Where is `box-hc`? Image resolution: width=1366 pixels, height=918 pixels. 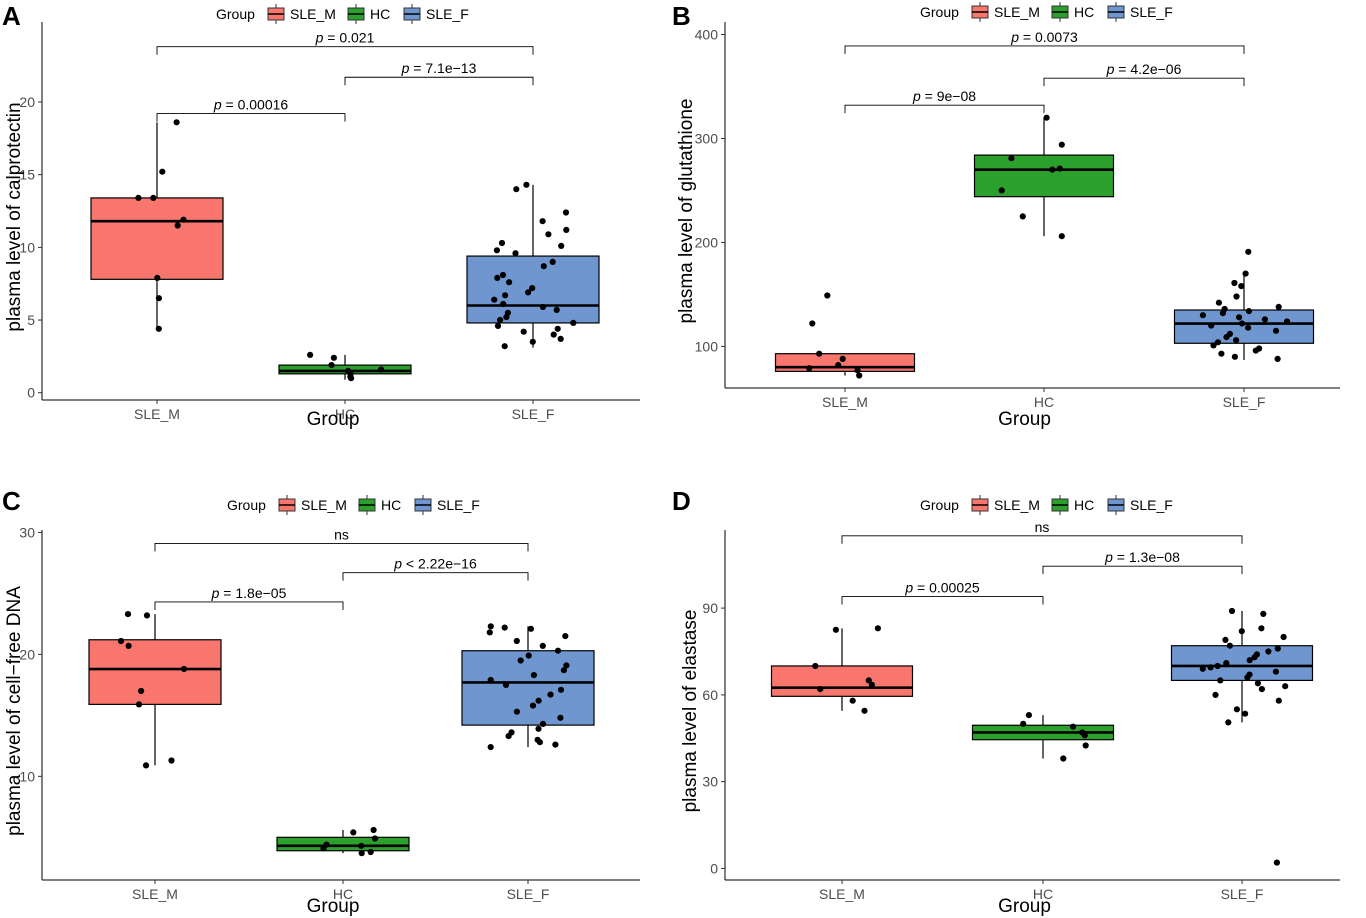 box-hc is located at coordinates (1043, 737).